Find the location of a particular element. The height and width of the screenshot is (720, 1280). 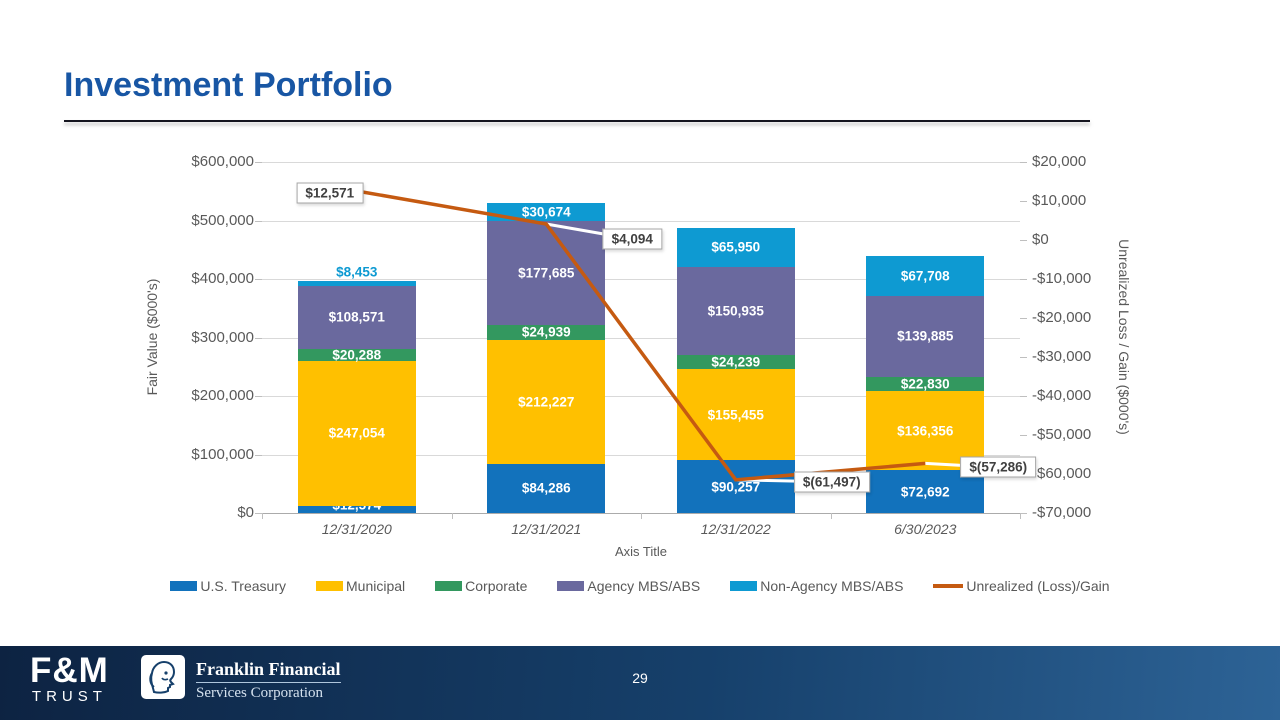

bar-segment-label: $177,685 is located at coordinates (546, 273).